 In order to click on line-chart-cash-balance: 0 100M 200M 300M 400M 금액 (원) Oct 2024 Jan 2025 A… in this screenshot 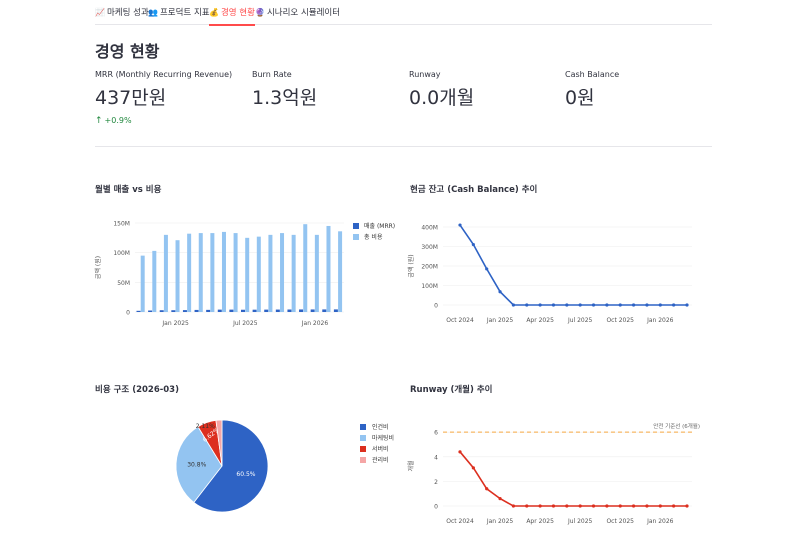, I will do `click(549, 273)`.